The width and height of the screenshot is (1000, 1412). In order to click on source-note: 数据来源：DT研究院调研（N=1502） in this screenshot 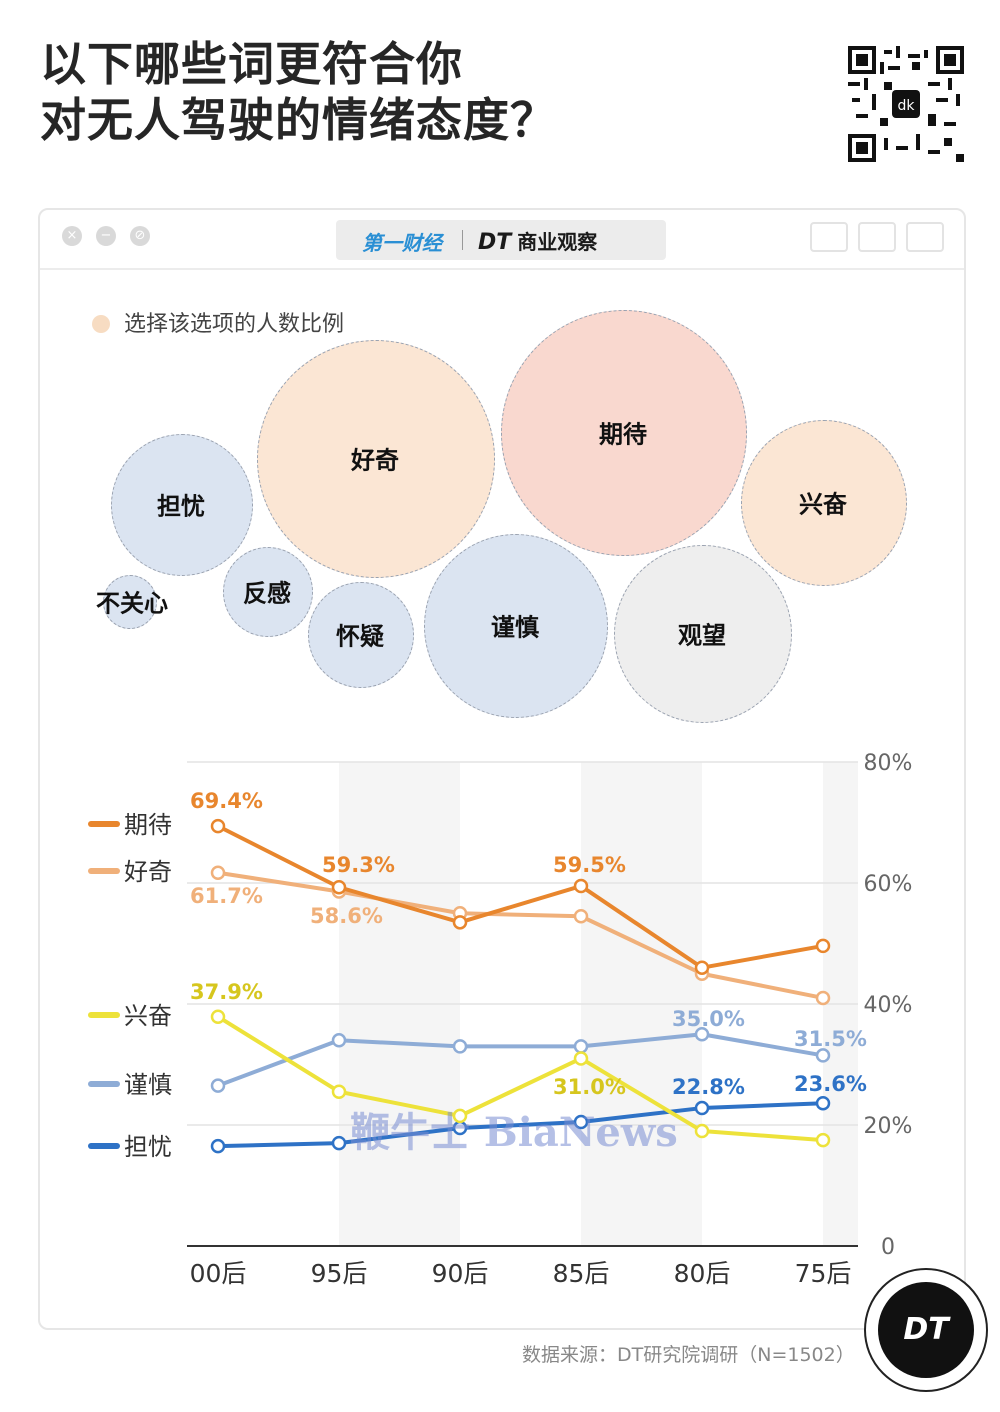, I will do `click(688, 1355)`.